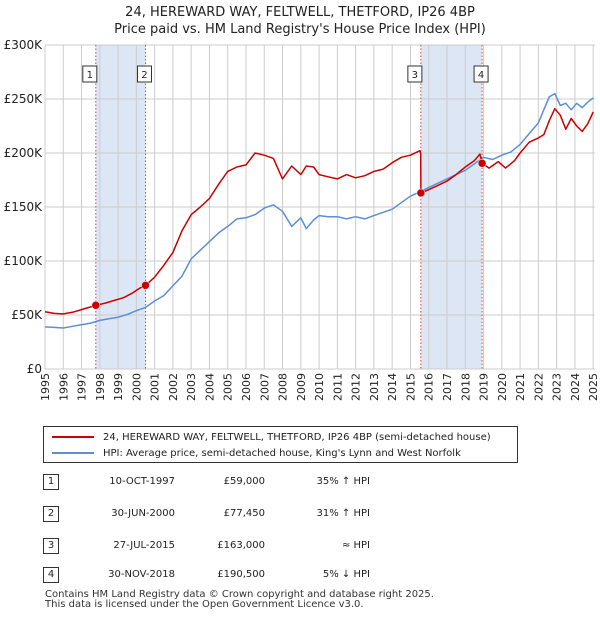 The height and width of the screenshot is (620, 600). Describe the element at coordinates (118, 387) in the screenshot. I see `x-tick-label: 1999` at that location.